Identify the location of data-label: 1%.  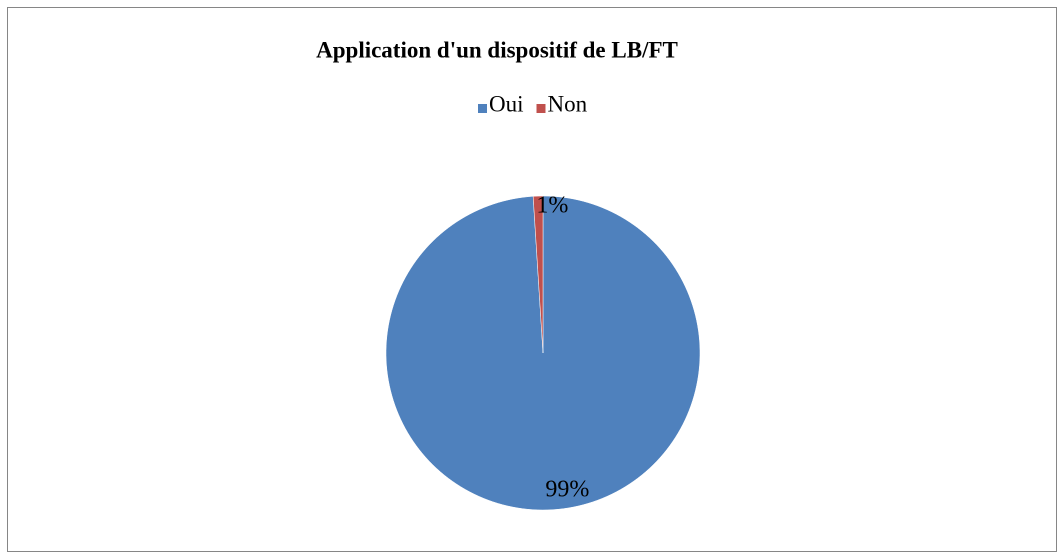
(552, 206).